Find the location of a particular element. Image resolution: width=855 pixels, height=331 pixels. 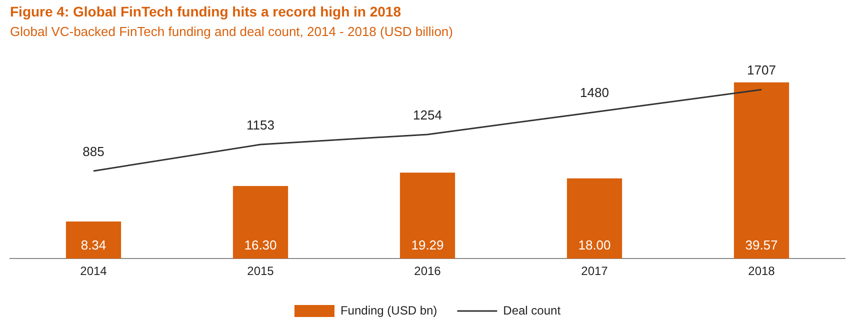

data-label: 19.29 is located at coordinates (427, 245).